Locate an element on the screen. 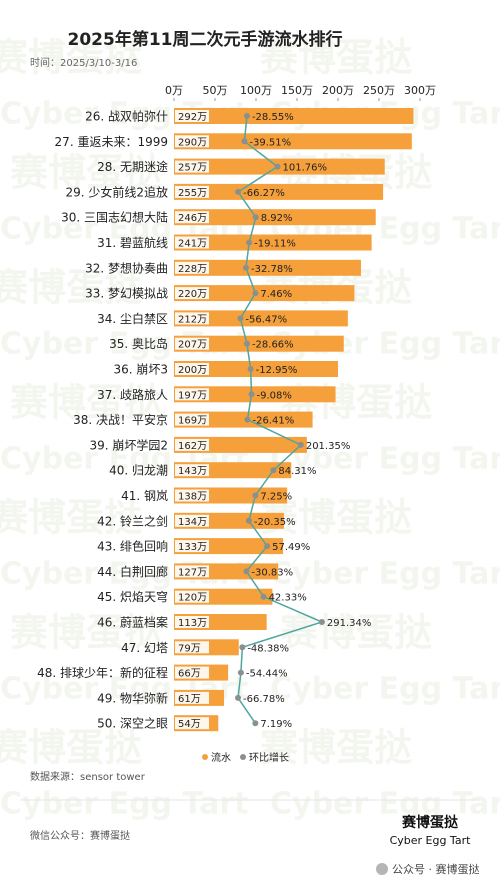  growth-label: -66.27% is located at coordinates (264, 193).